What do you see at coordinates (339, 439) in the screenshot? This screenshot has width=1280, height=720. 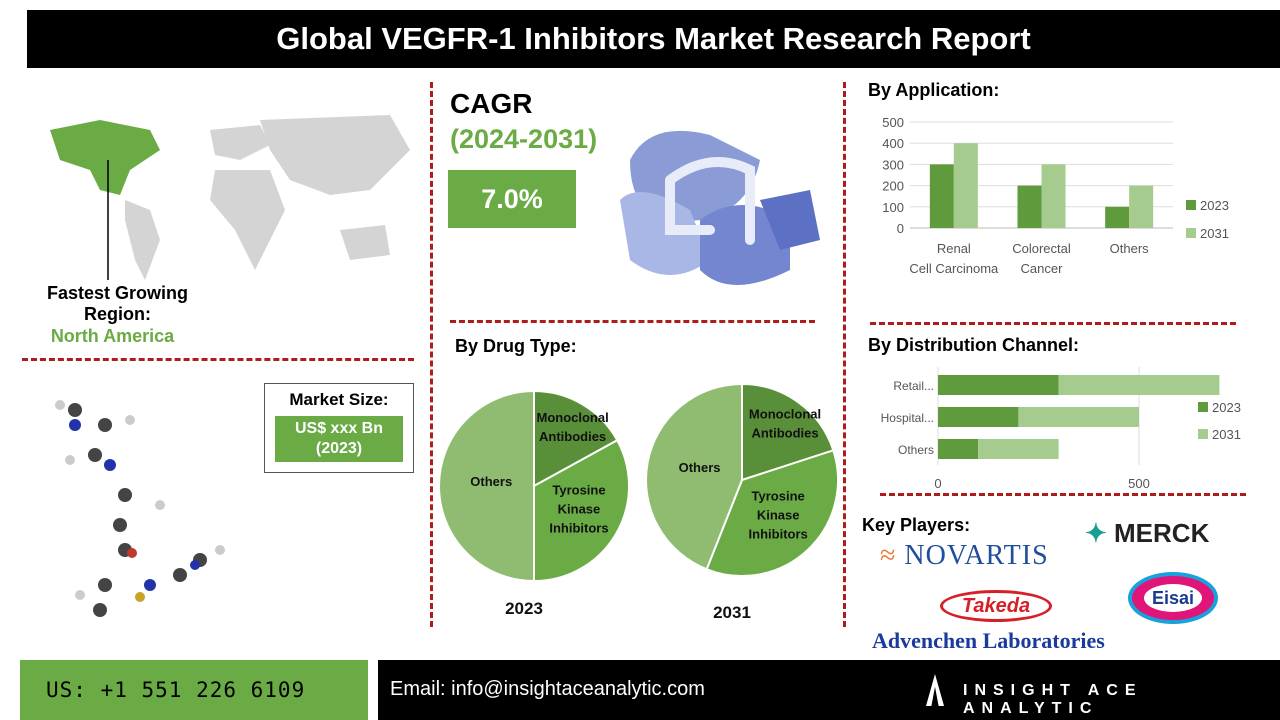 I see `market-size-value: US$ xxx Bn (2023)` at bounding box center [339, 439].